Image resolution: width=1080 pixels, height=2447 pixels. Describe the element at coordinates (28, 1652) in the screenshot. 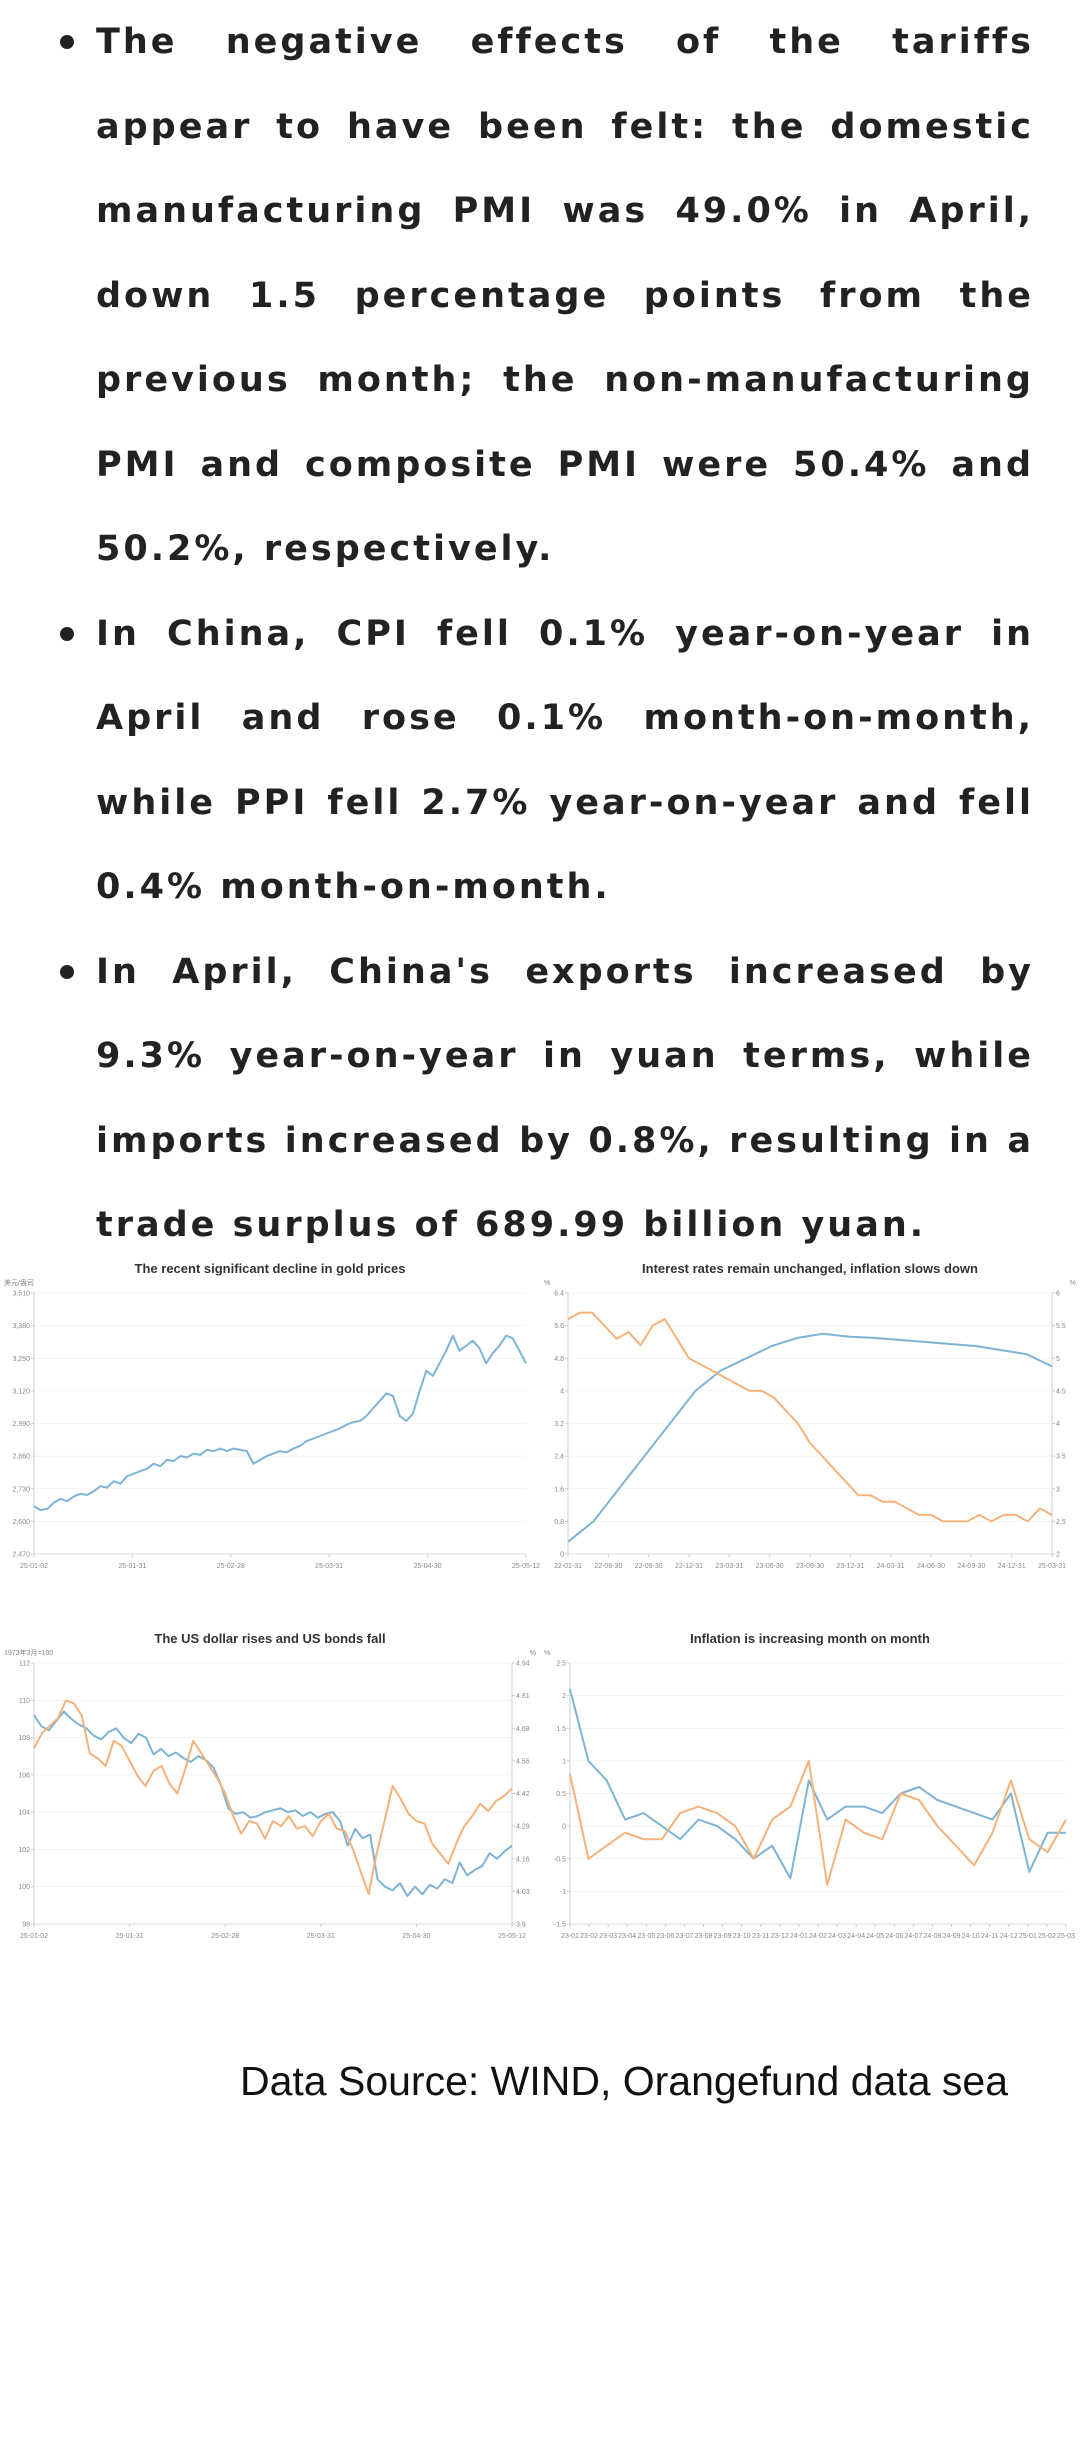

I see `left-axis-unit: 1973年3月=100` at that location.